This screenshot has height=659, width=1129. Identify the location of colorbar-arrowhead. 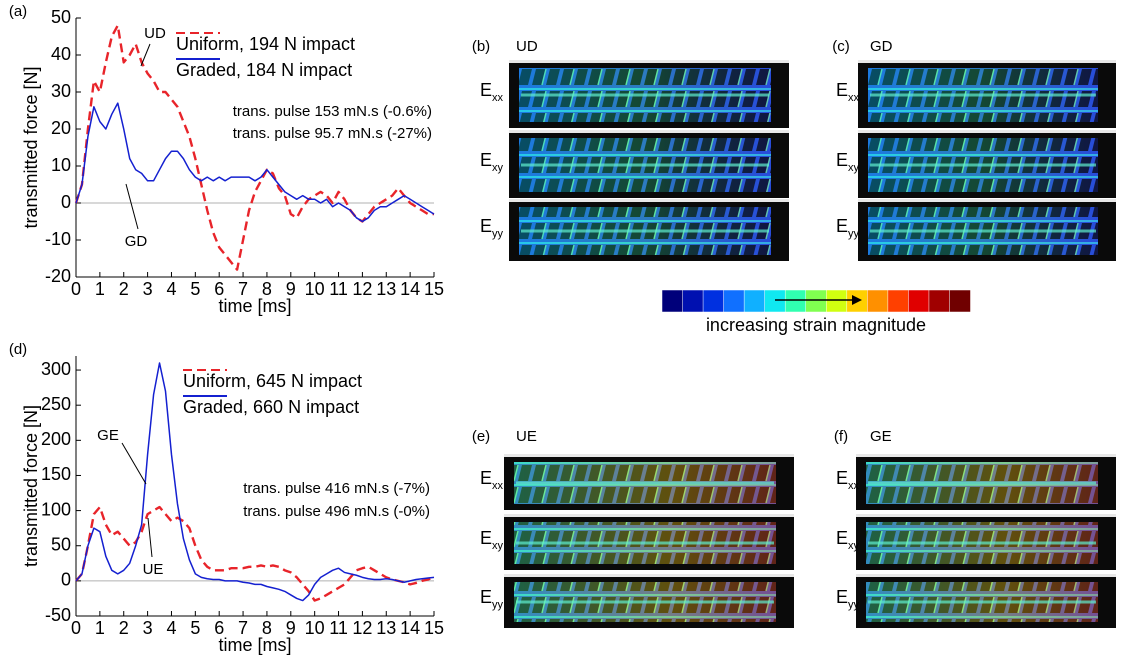
(857, 300).